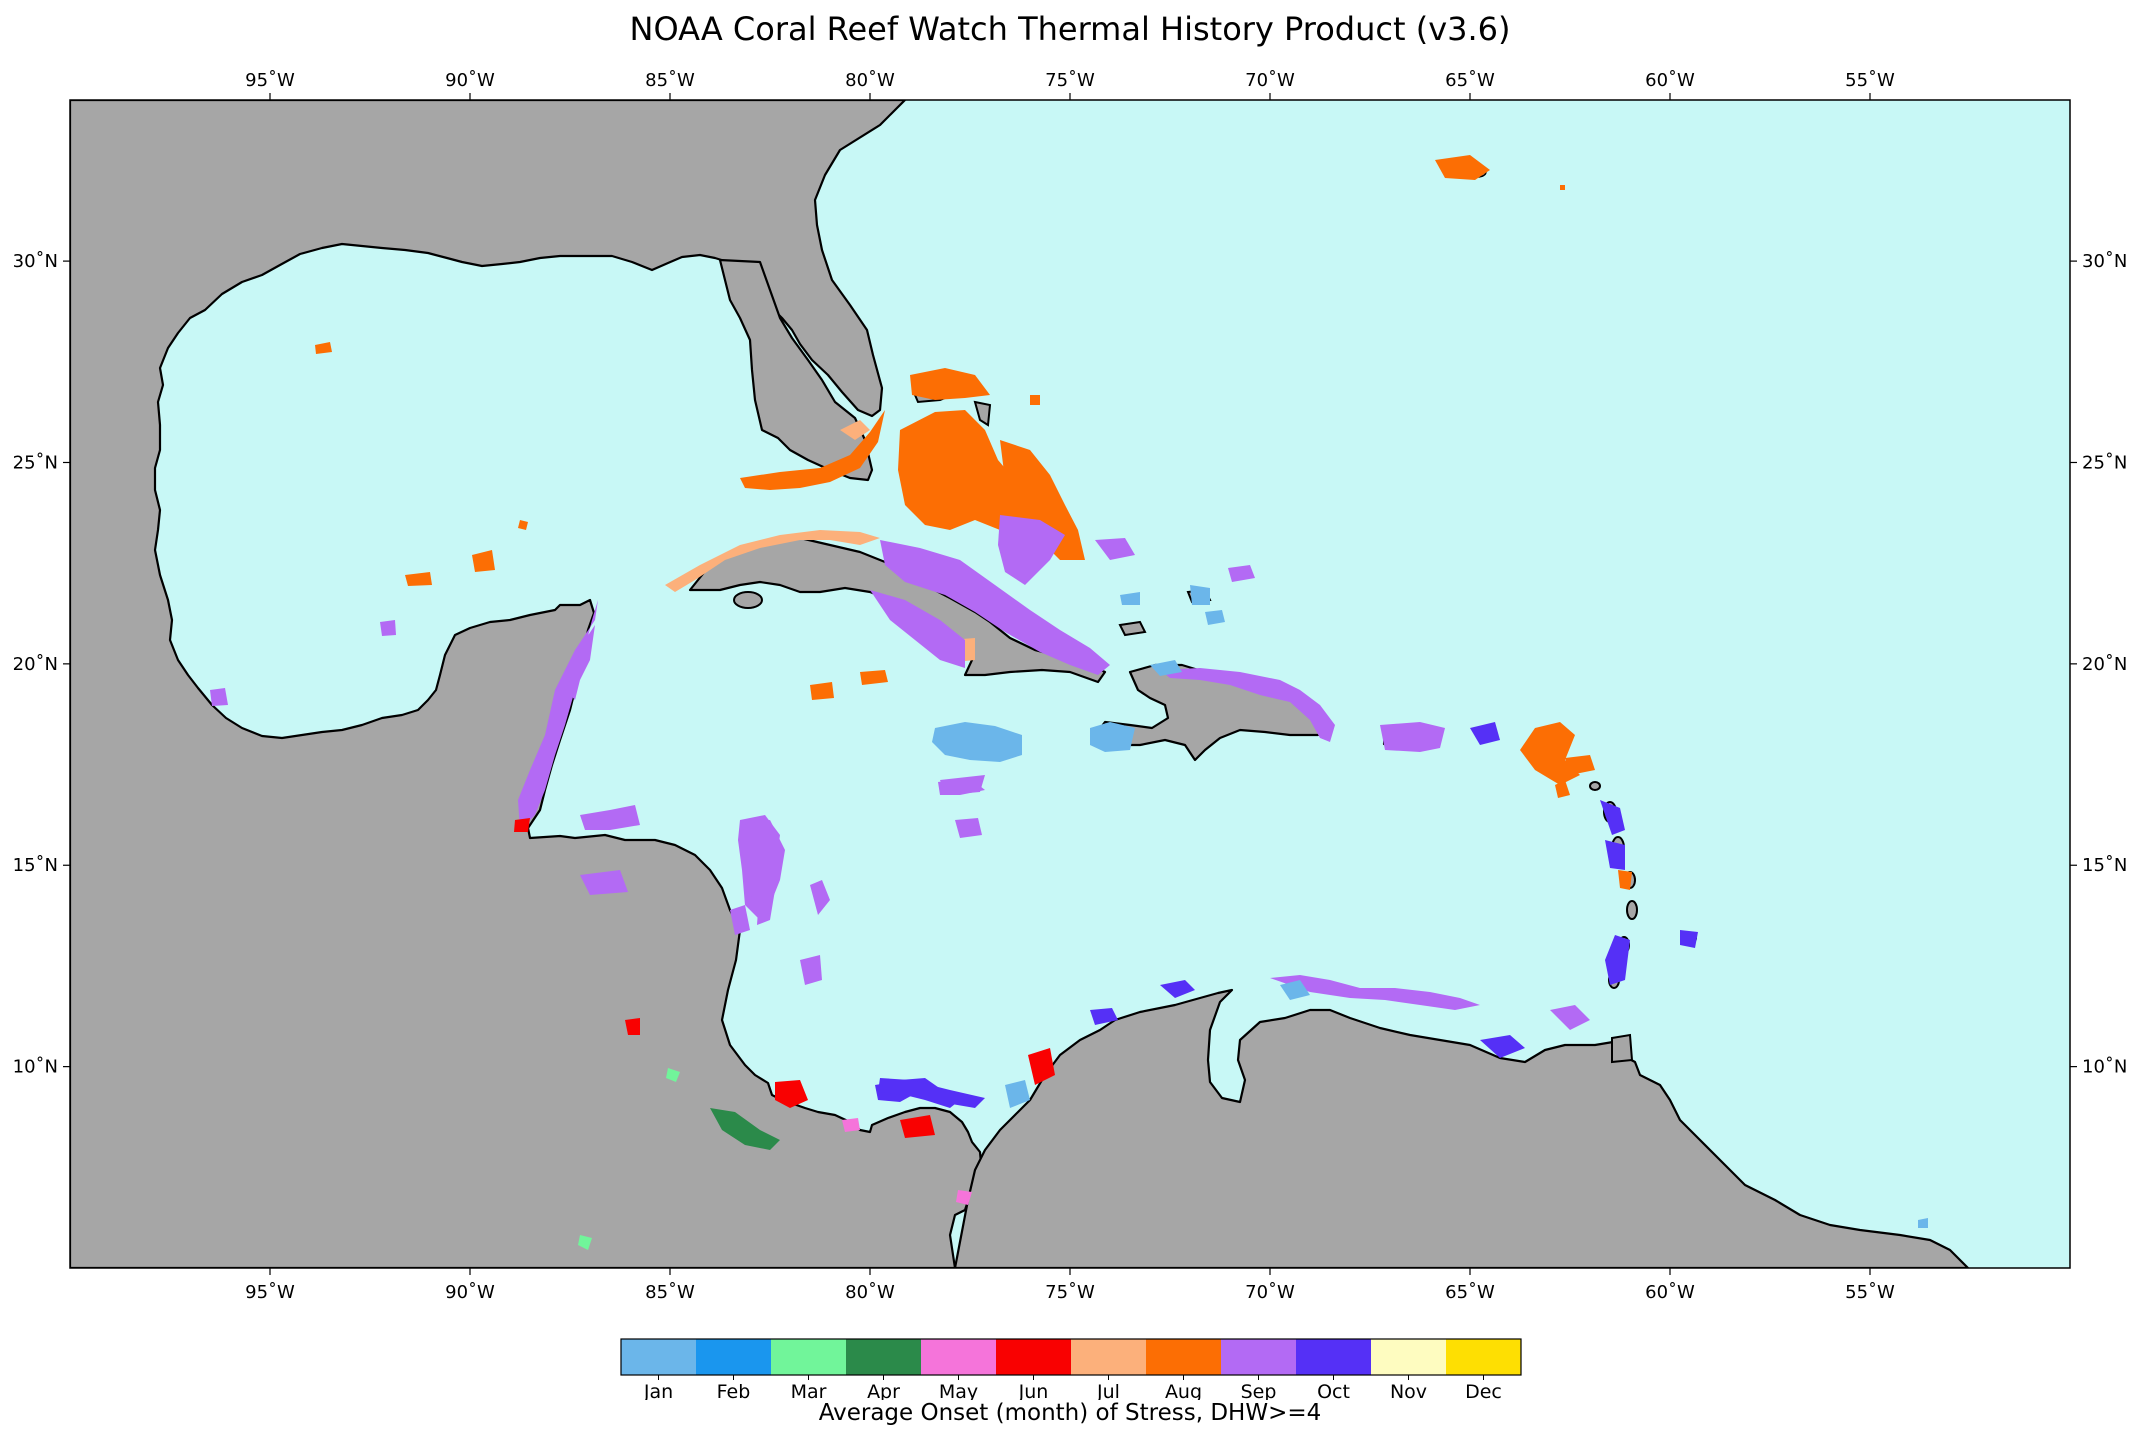 The height and width of the screenshot is (1443, 2140). I want to click on lon-tick-label-top: 85˚W, so click(670, 80).